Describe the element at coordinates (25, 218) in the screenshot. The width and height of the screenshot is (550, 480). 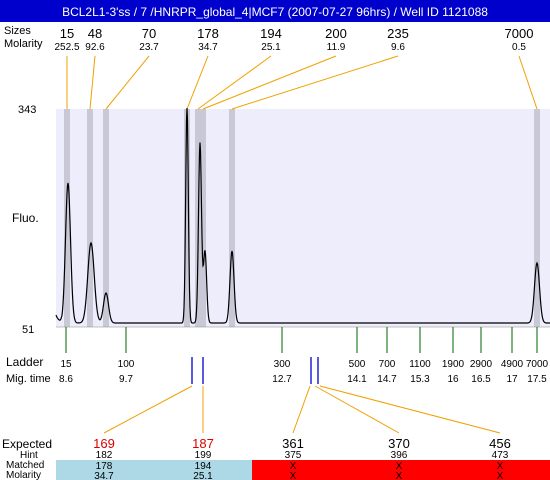
I see `fluo-axis-label: Fluo.` at that location.